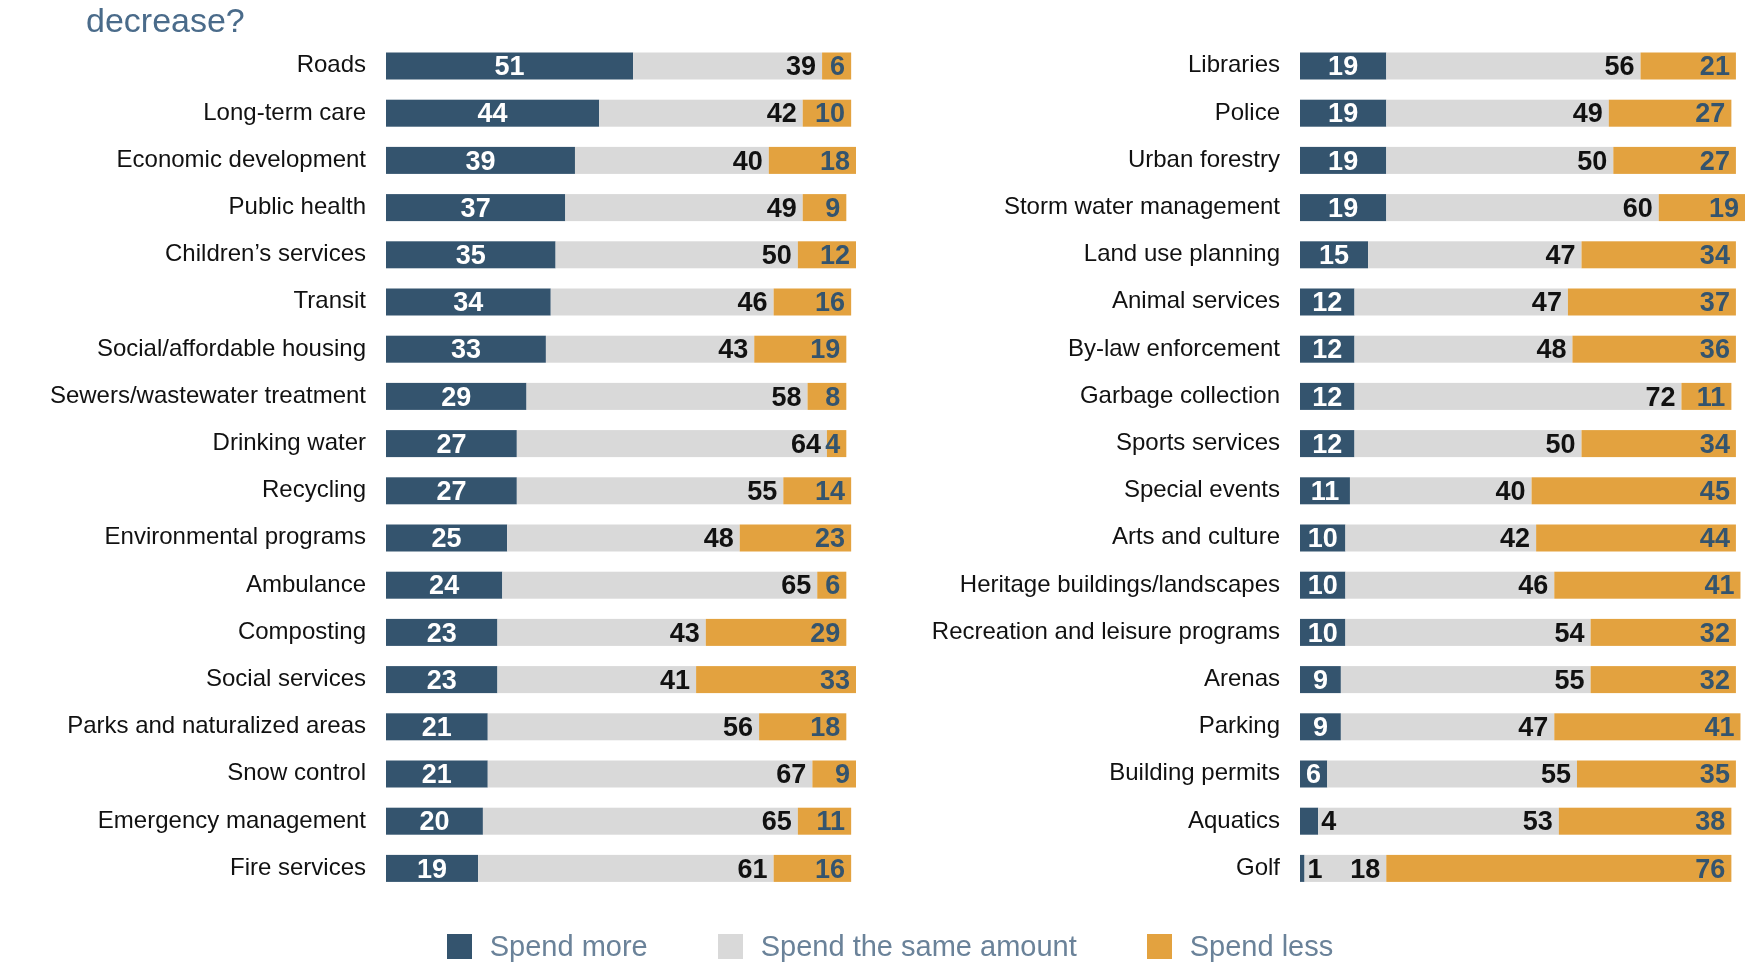 The width and height of the screenshot is (1764, 966). What do you see at coordinates (1261, 946) in the screenshot?
I see `legend-label: Spend less` at bounding box center [1261, 946].